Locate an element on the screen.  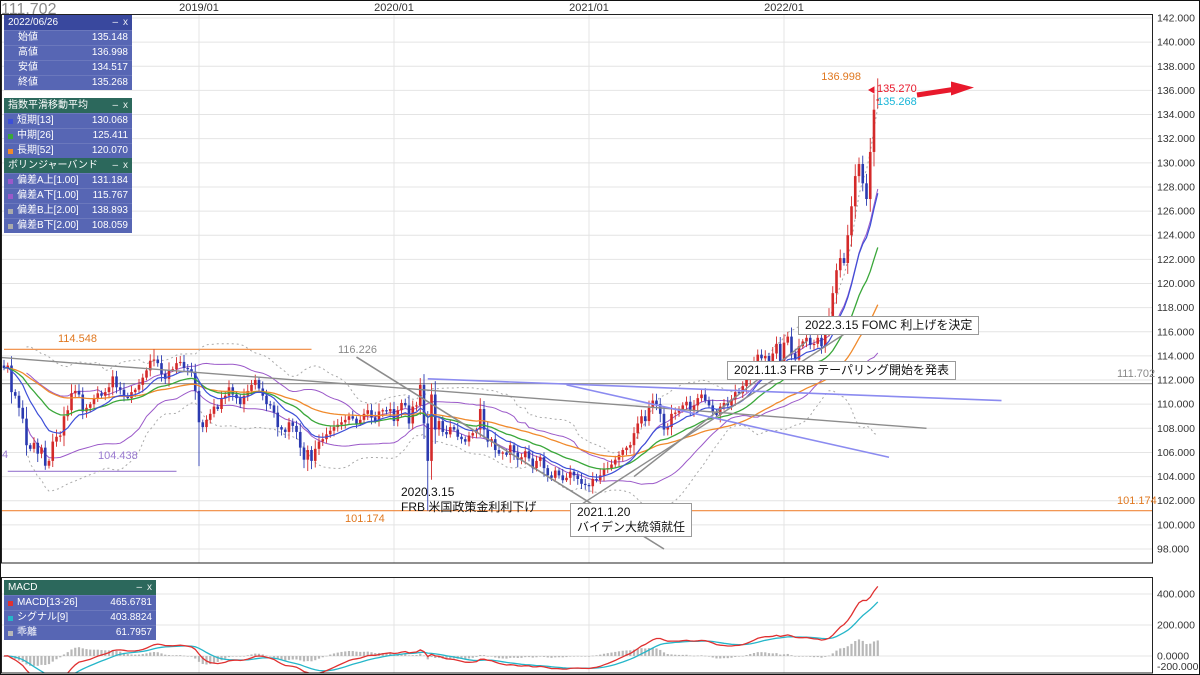
panel-macd-row: シグナル[9] 403.8824 is located at coordinates (80, 617).